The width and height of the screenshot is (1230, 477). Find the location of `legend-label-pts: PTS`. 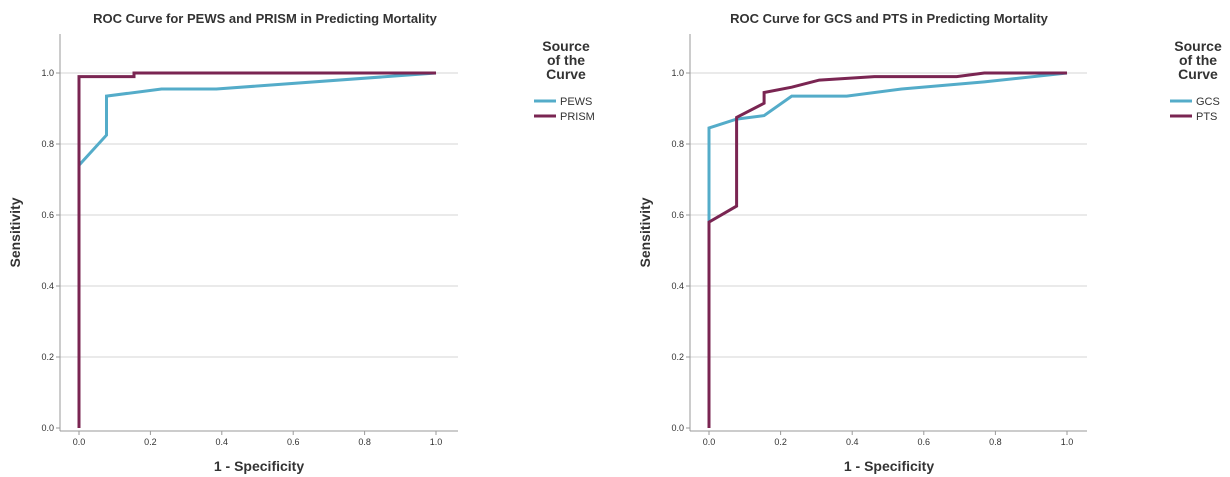

legend-label-pts: PTS is located at coordinates (1206, 117).